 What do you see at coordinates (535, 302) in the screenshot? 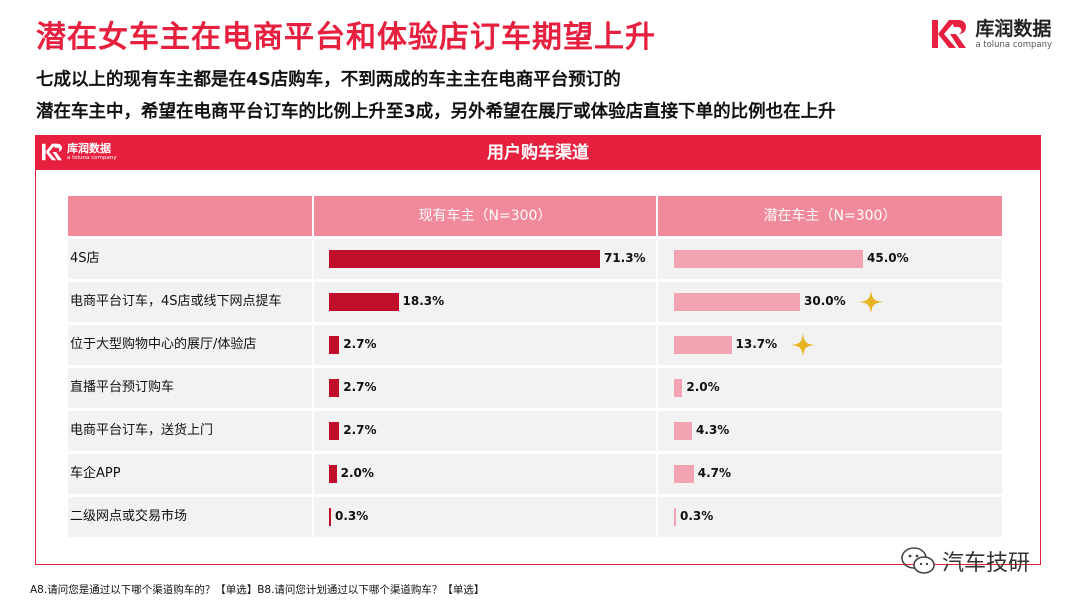
I see `table-row: 电商平台订车，4S店或线下网点提车 18.3% 30.0%` at bounding box center [535, 302].